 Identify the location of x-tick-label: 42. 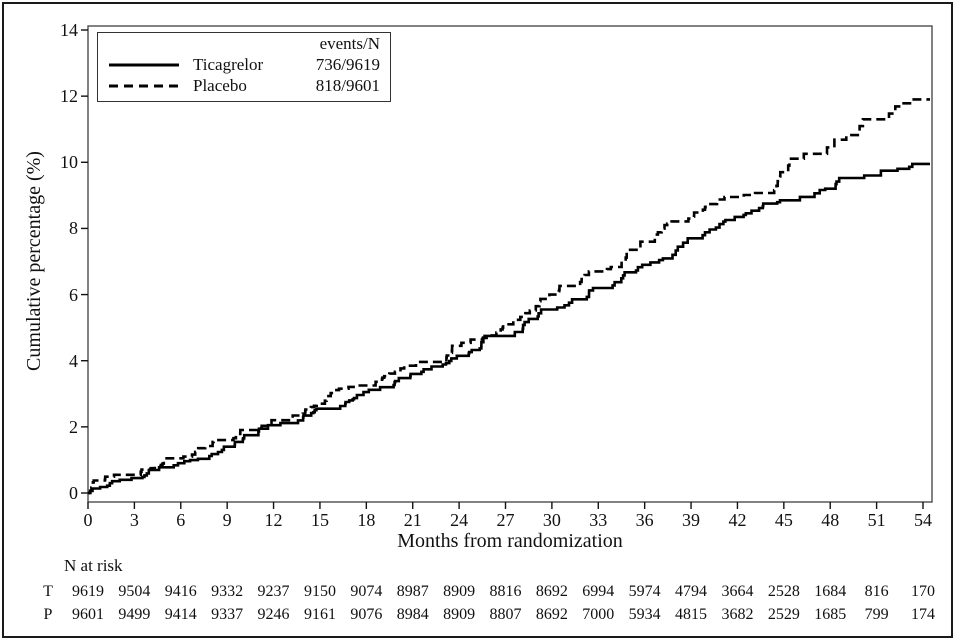
(737, 520).